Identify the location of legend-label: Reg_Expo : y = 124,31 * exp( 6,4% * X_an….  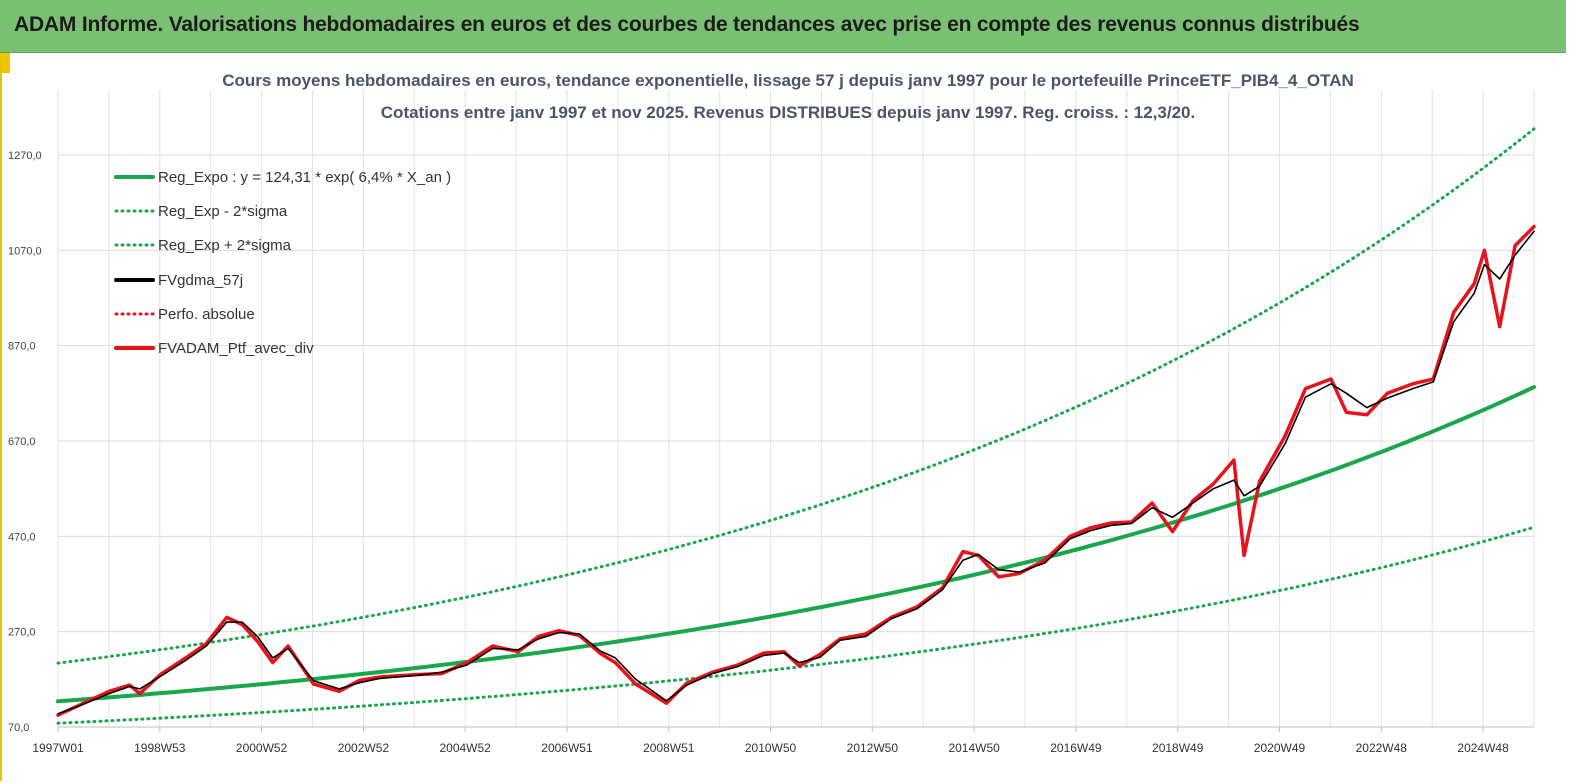
(304, 177).